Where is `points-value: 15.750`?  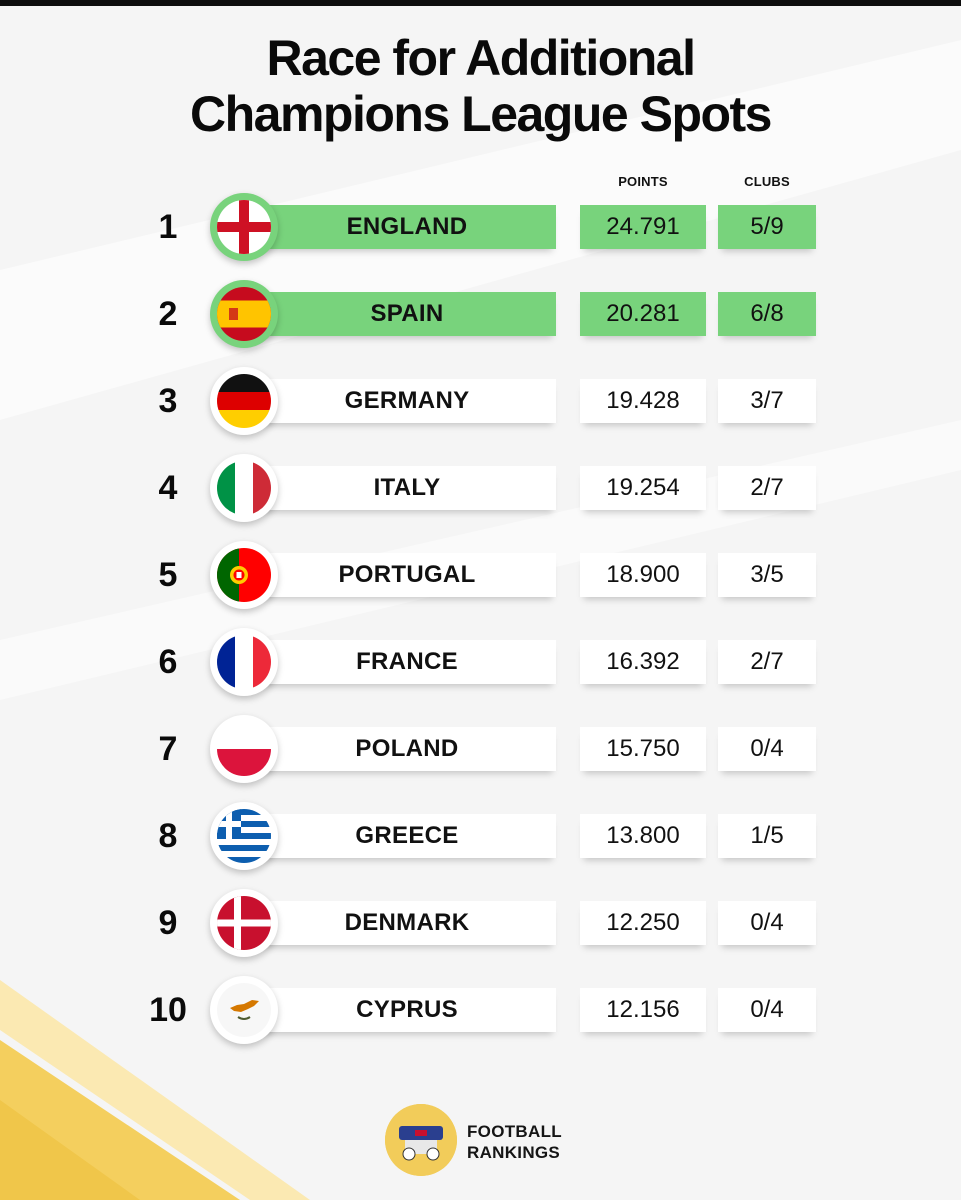
points-value: 15.750 is located at coordinates (643, 749).